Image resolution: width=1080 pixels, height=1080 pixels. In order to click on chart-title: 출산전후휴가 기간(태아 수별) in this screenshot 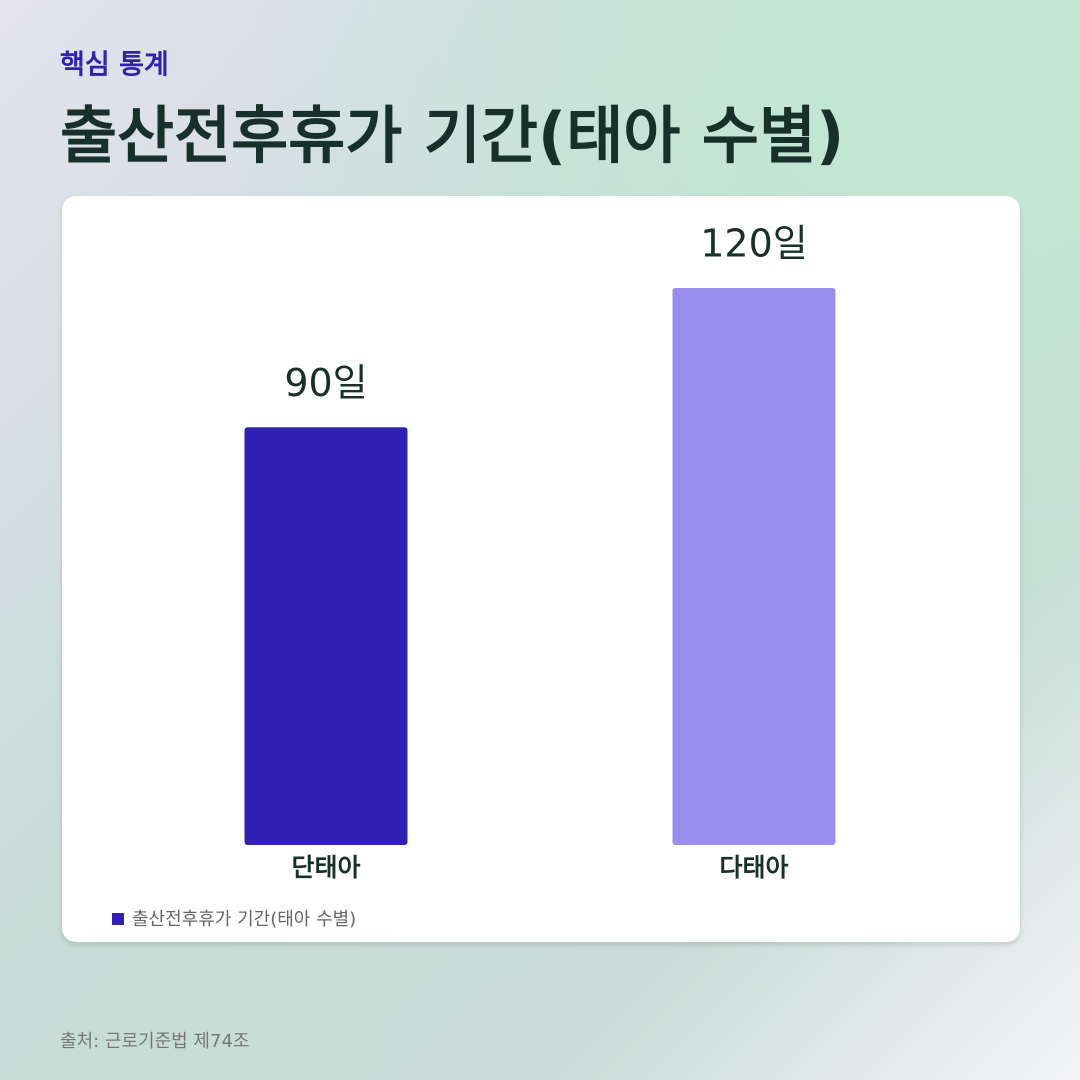, I will do `click(452, 135)`.